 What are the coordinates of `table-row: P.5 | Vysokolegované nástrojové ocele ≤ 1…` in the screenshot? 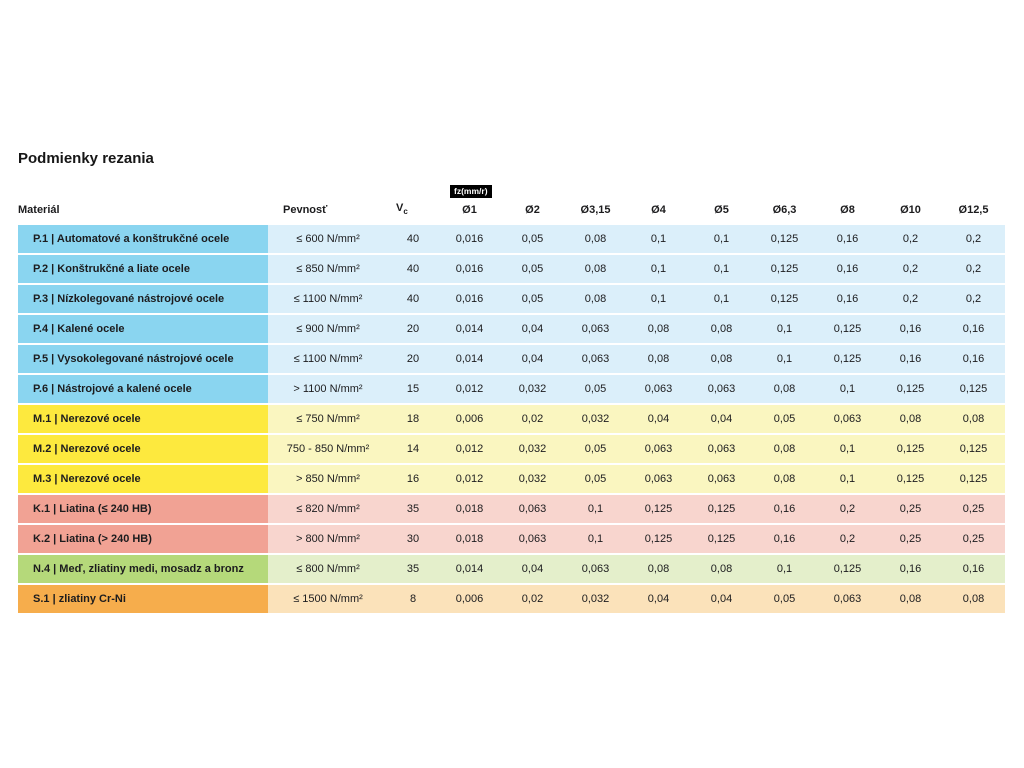 It's located at (511, 359).